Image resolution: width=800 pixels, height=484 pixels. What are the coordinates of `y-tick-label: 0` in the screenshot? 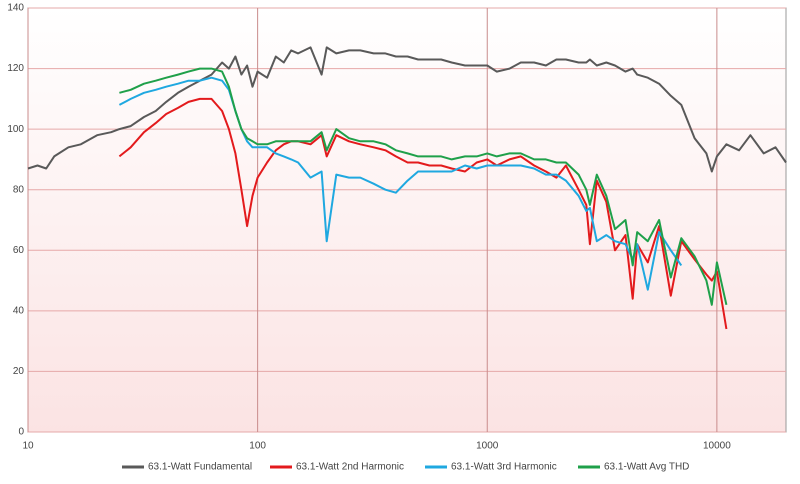 It's located at (21, 432).